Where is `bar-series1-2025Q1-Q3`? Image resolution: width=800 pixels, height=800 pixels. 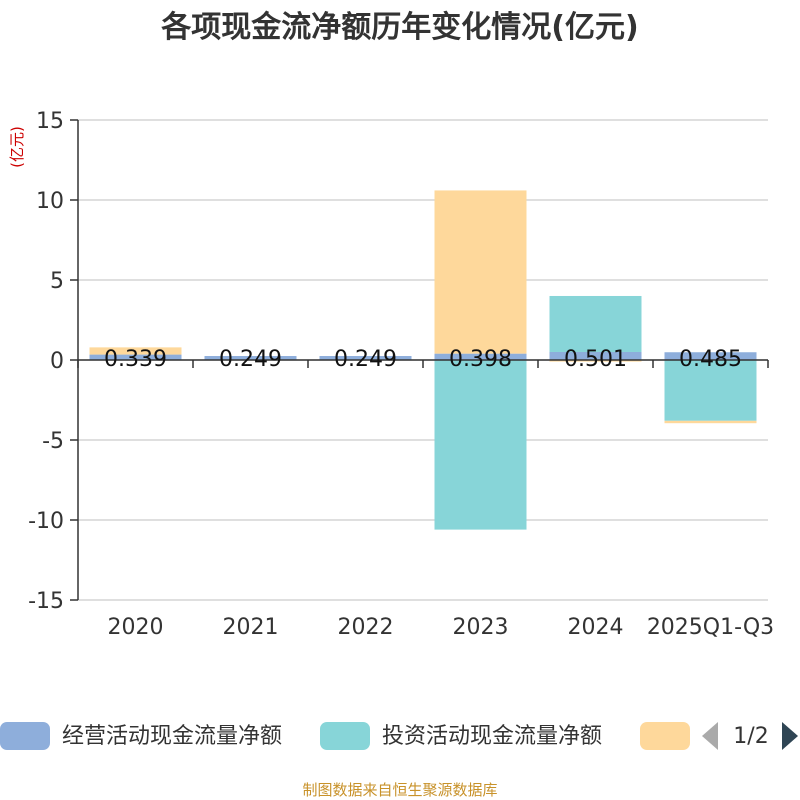
bar-series1-2025Q1-Q3 is located at coordinates (710, 390).